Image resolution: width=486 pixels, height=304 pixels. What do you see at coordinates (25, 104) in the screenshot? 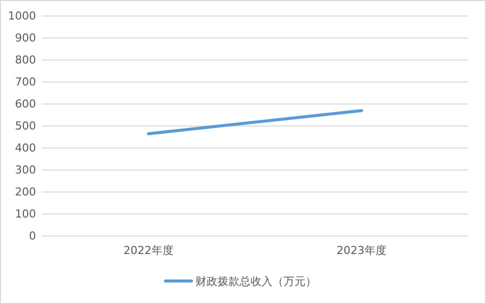
I see `y-tick-label: 600` at bounding box center [25, 104].